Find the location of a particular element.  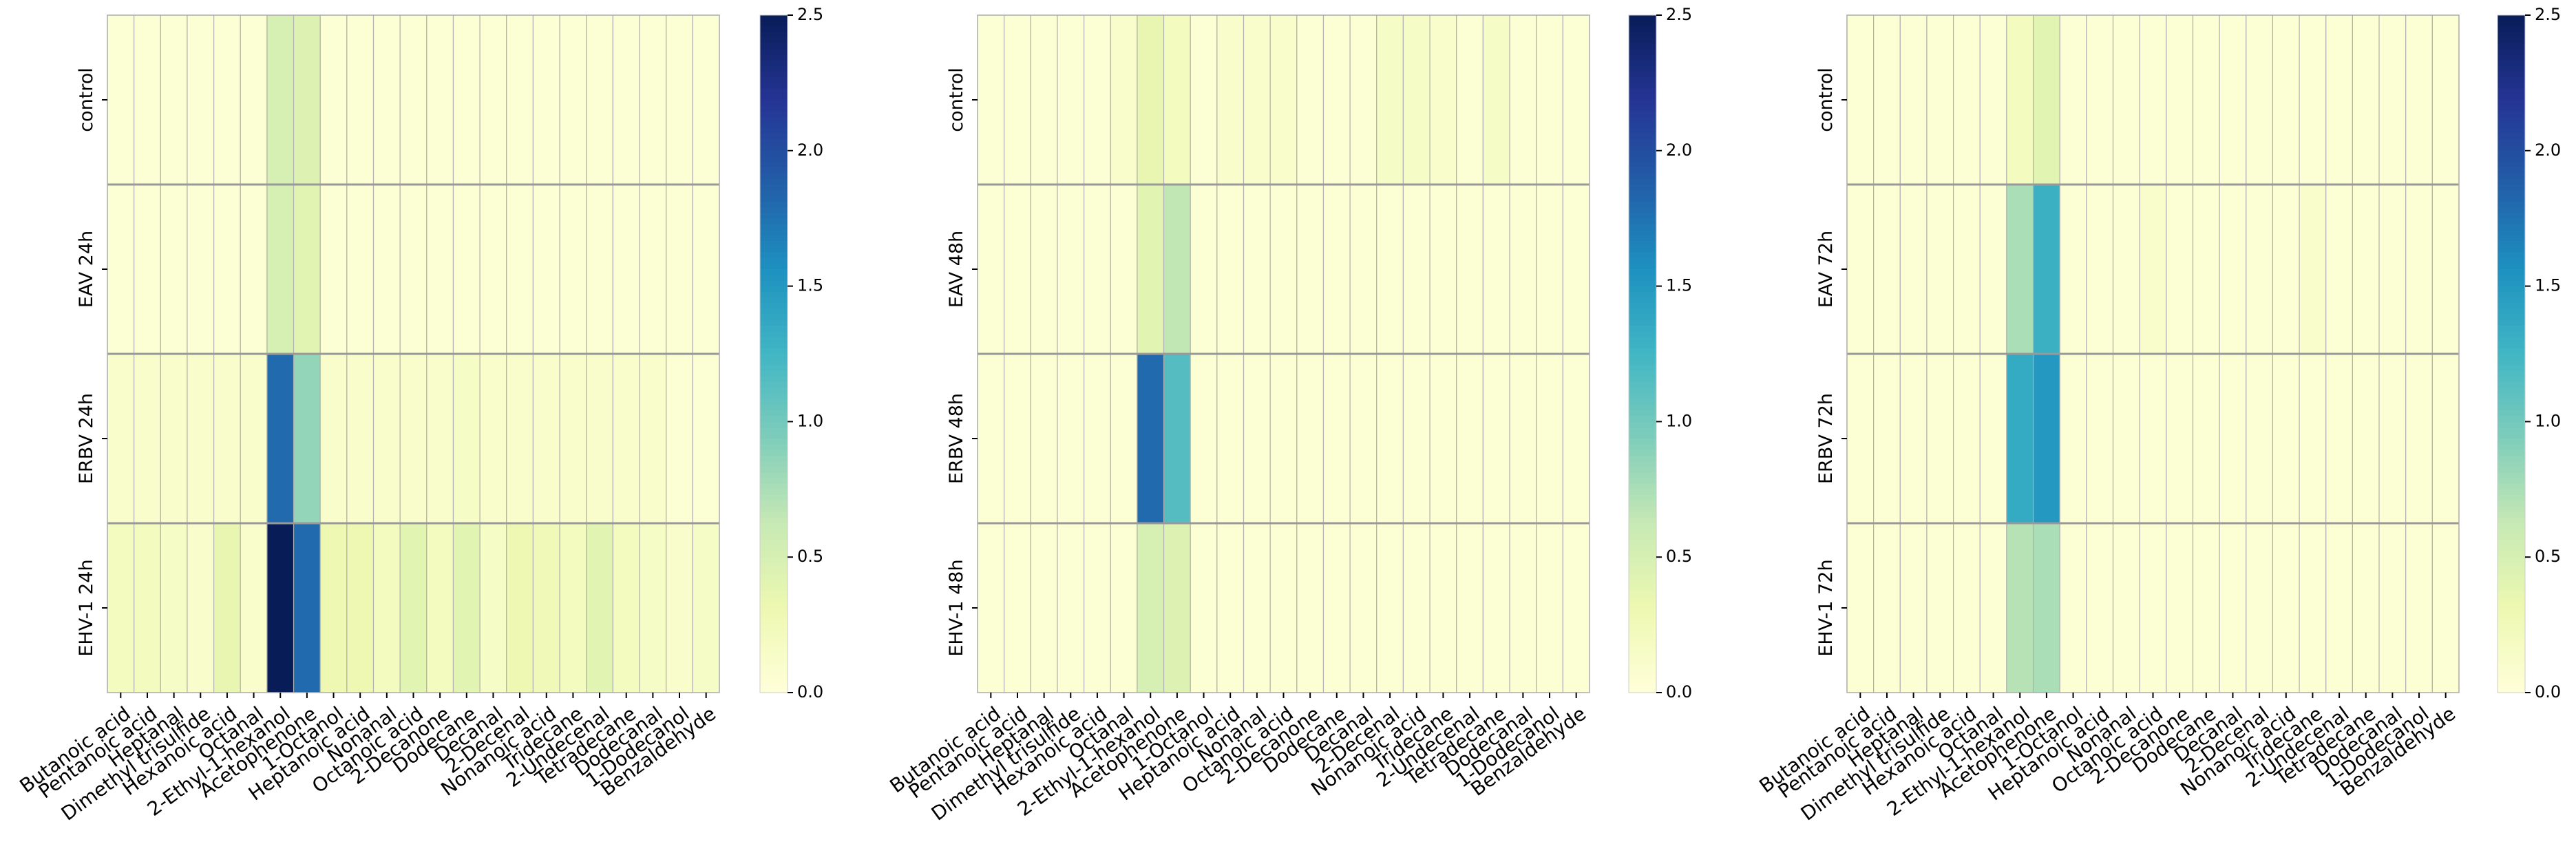

heatmap-cell-r2-c16 is located at coordinates (2286, 438).